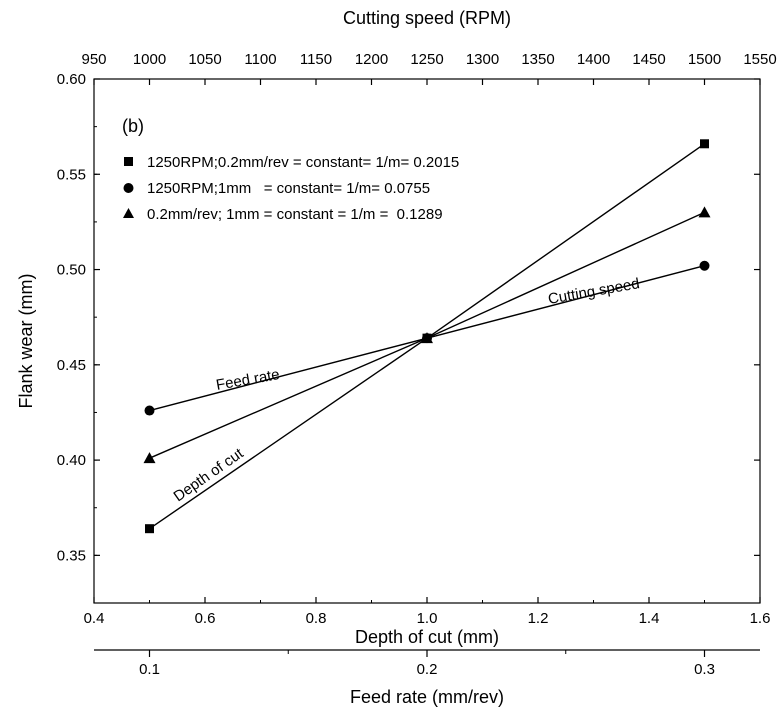 This screenshot has height=715, width=782. What do you see at coordinates (295, 214) in the screenshot?
I see `legend-entry-3: 0.2mm/rev; 1mm = constant = 1/m = 0.1289` at bounding box center [295, 214].